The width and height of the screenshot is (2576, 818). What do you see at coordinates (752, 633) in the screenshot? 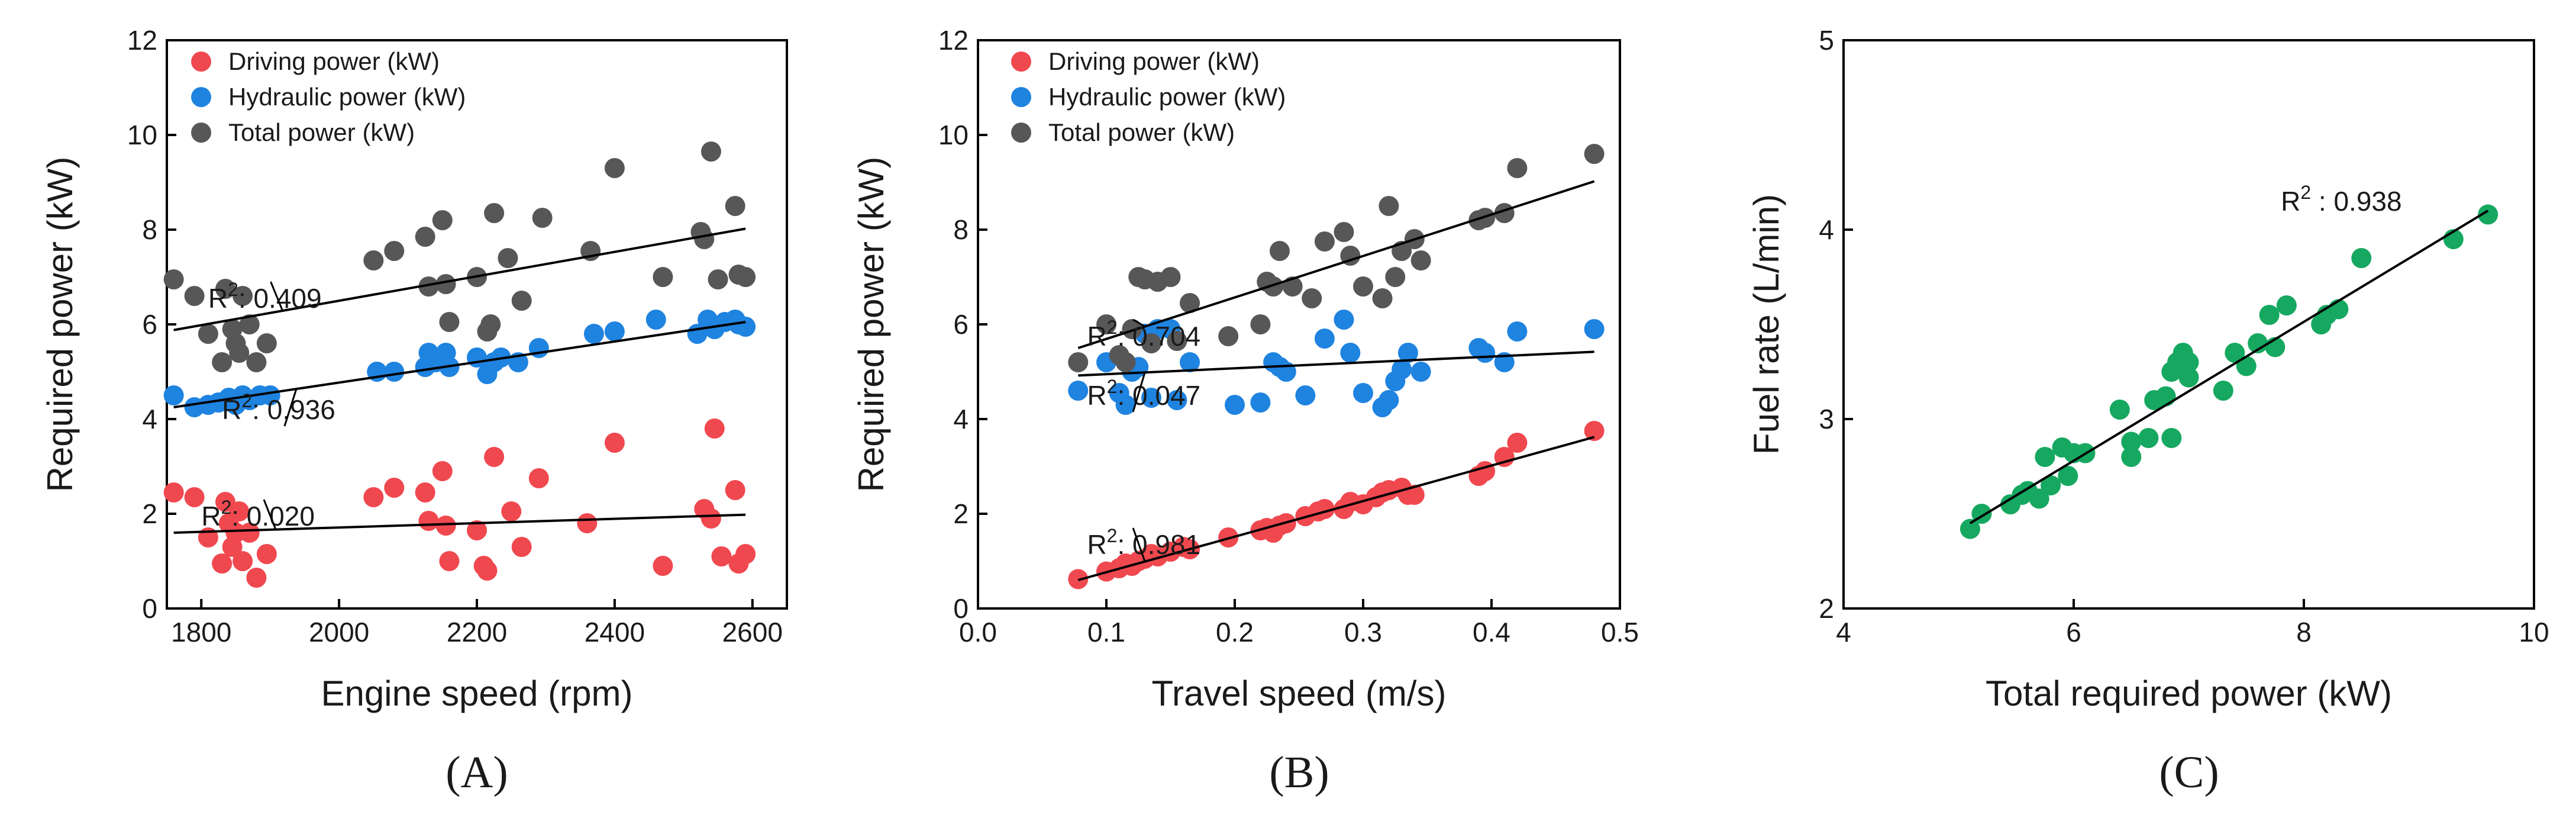
I see `x-tick-label: 2600` at bounding box center [752, 633].